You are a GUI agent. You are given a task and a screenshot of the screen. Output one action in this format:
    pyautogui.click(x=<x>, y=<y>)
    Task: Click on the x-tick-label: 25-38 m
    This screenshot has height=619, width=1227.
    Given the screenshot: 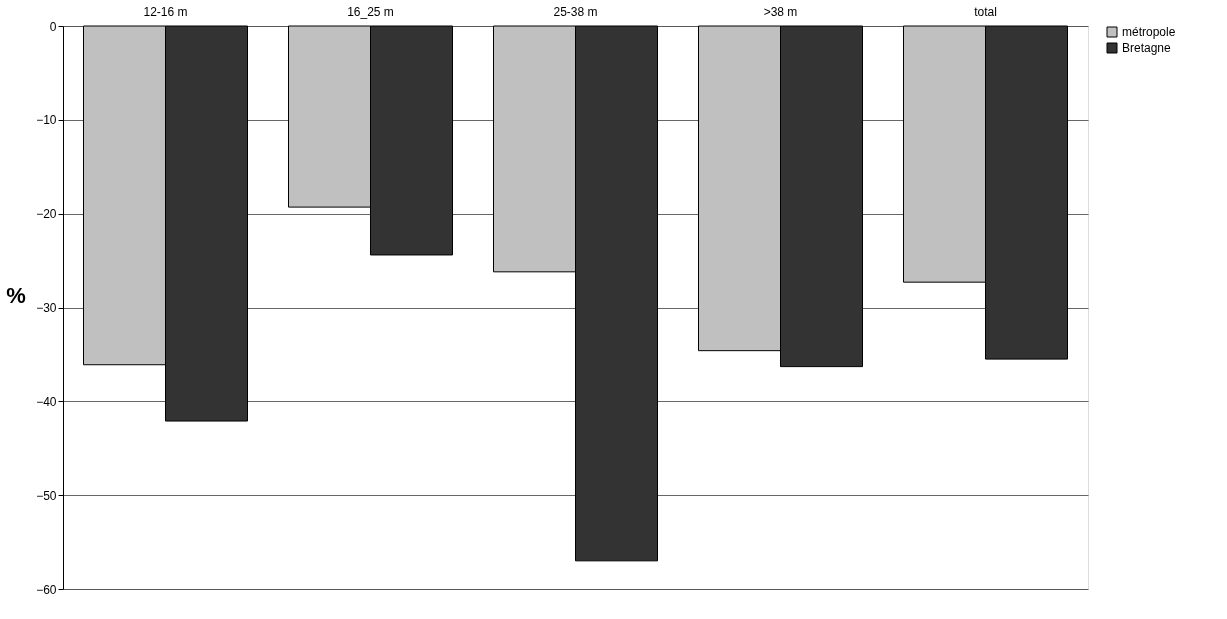 What is the action you would take?
    pyautogui.click(x=575, y=11)
    